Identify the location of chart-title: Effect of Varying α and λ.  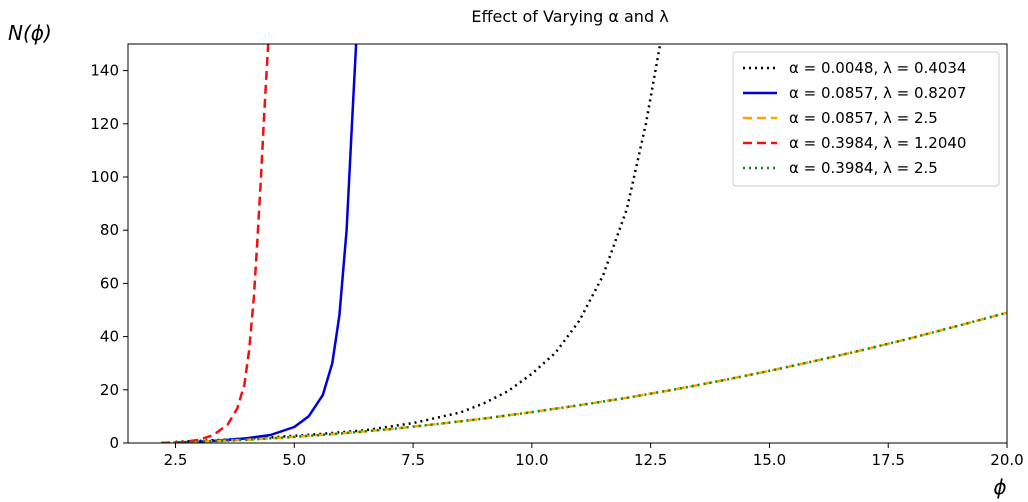
(569, 16).